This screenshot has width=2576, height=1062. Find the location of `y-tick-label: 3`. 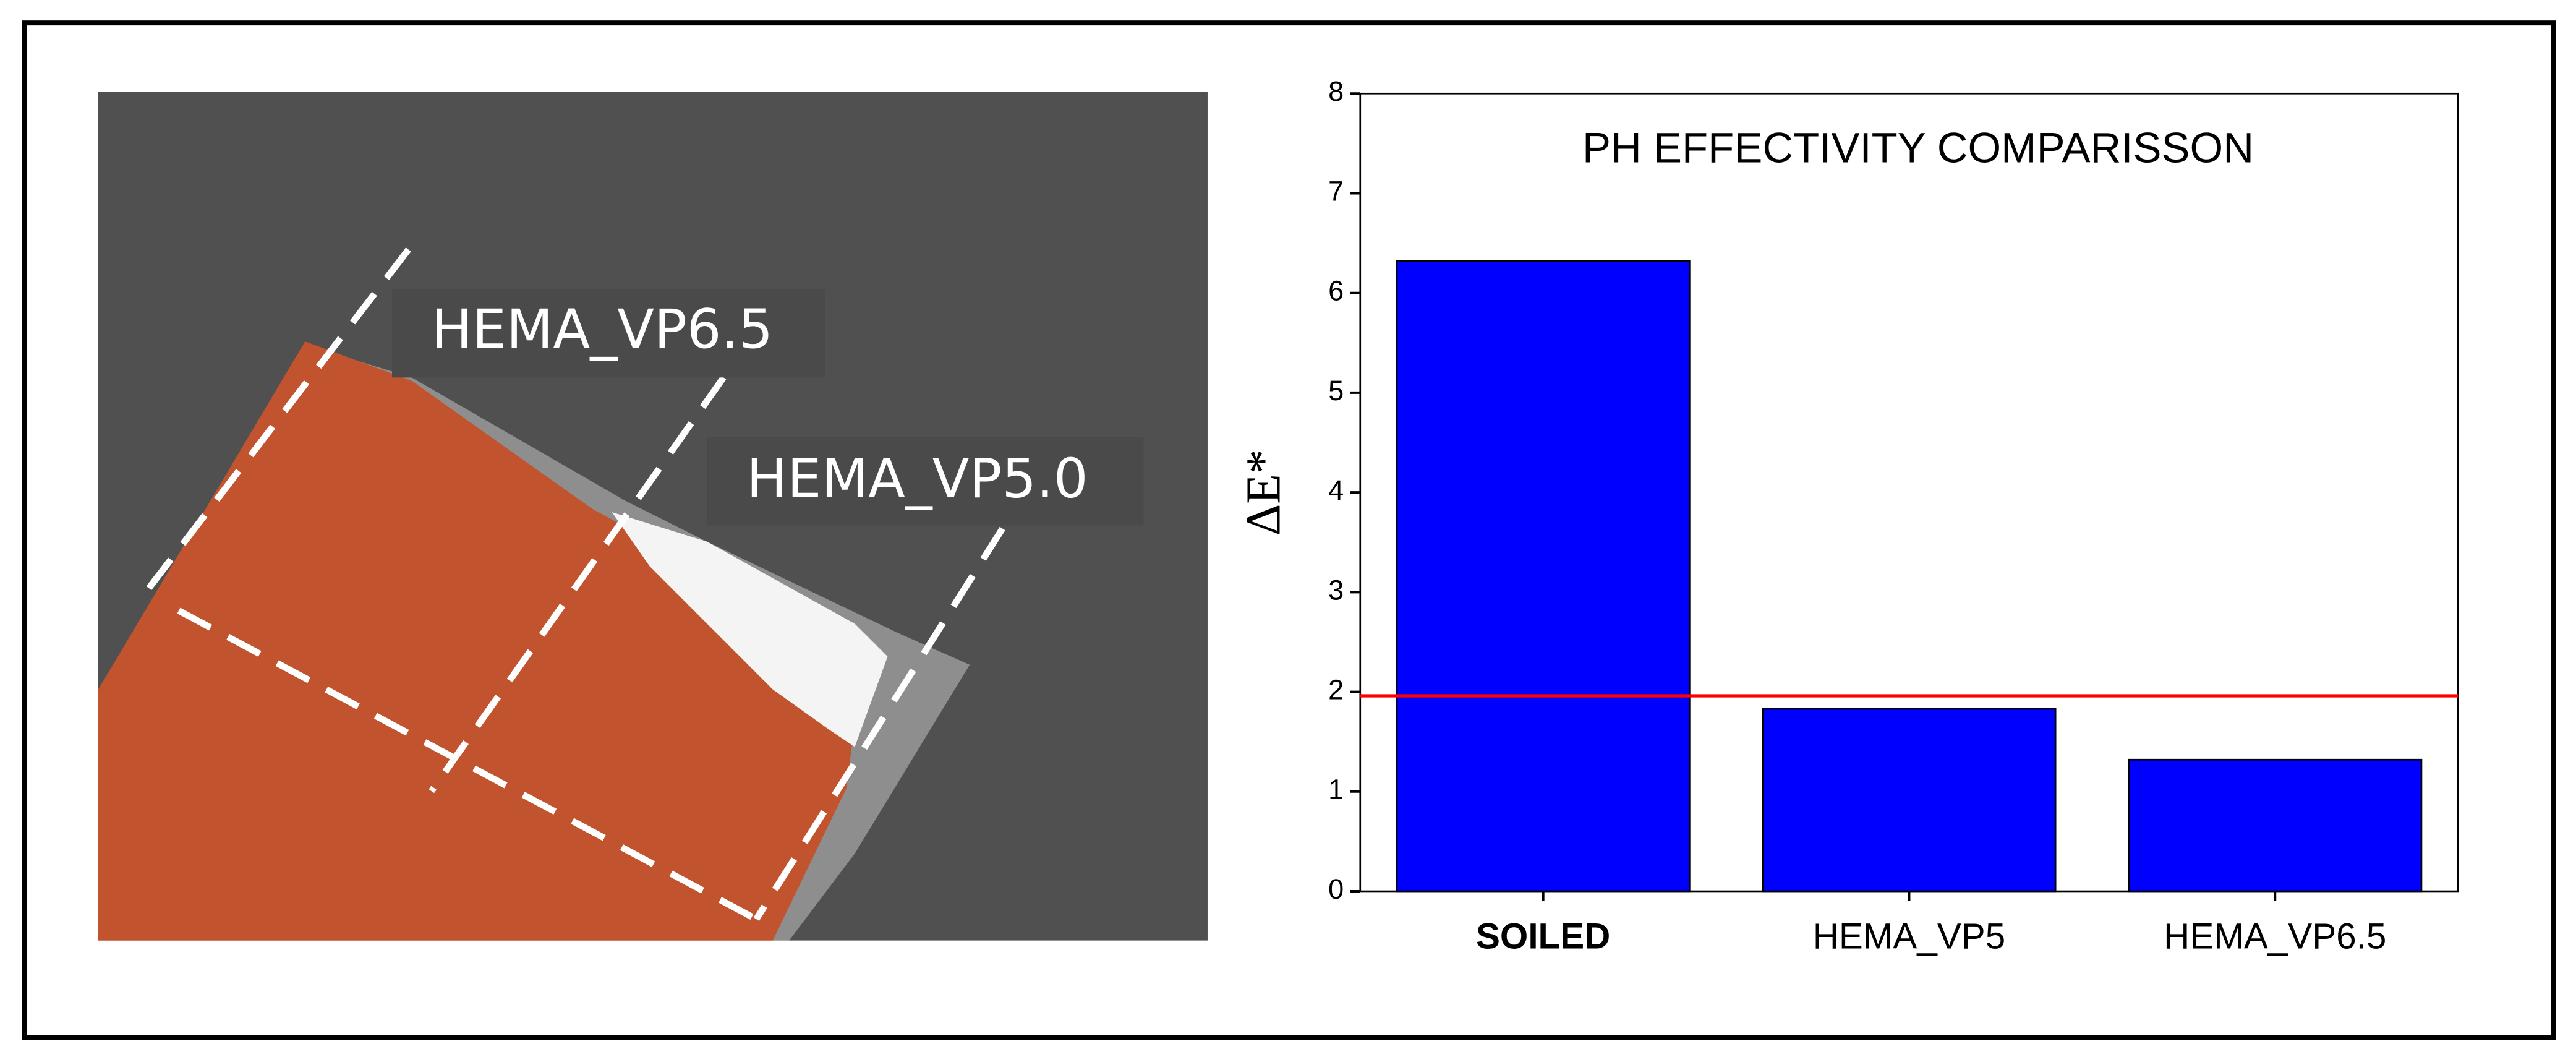

y-tick-label: 3 is located at coordinates (1336, 590).